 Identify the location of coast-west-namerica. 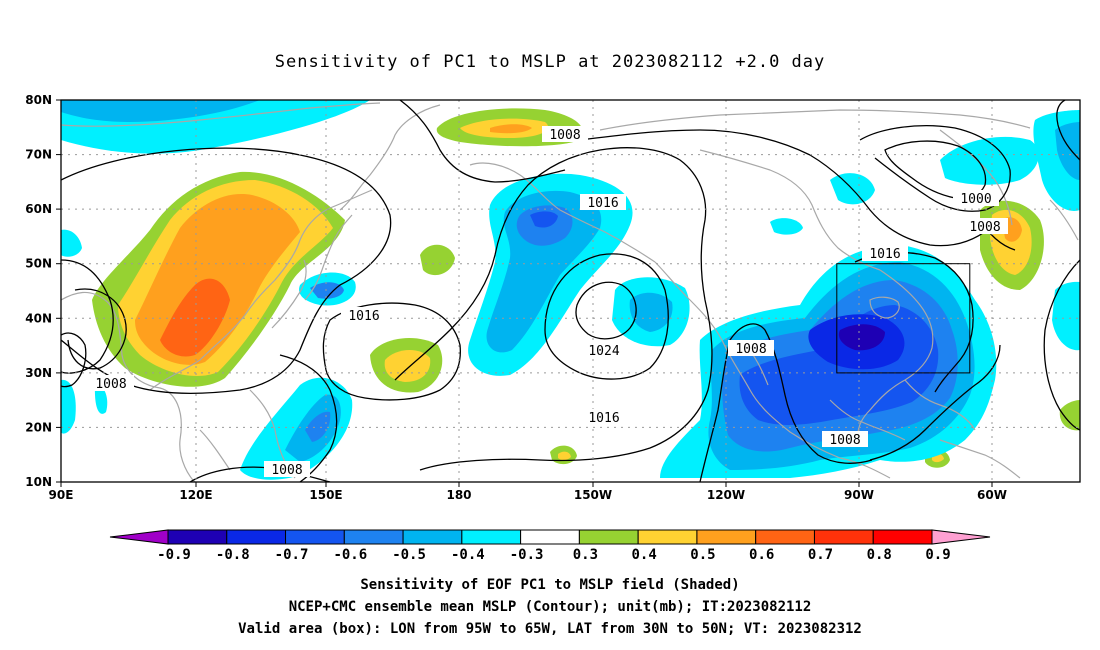
(772, 370).